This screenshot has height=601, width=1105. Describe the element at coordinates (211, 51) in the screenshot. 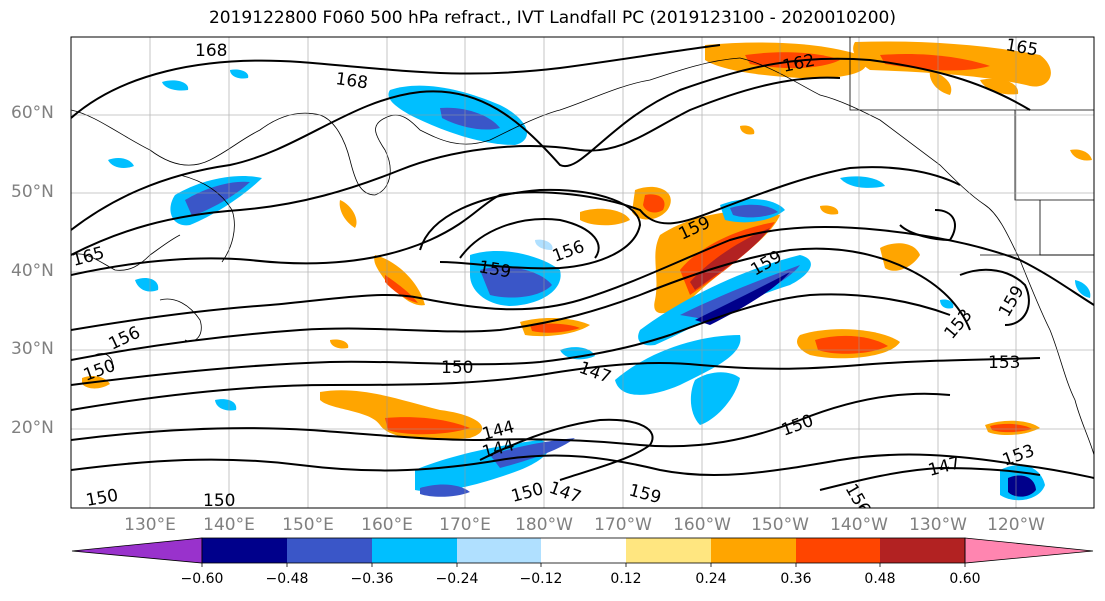

I see `contour-label-1: 168` at that location.